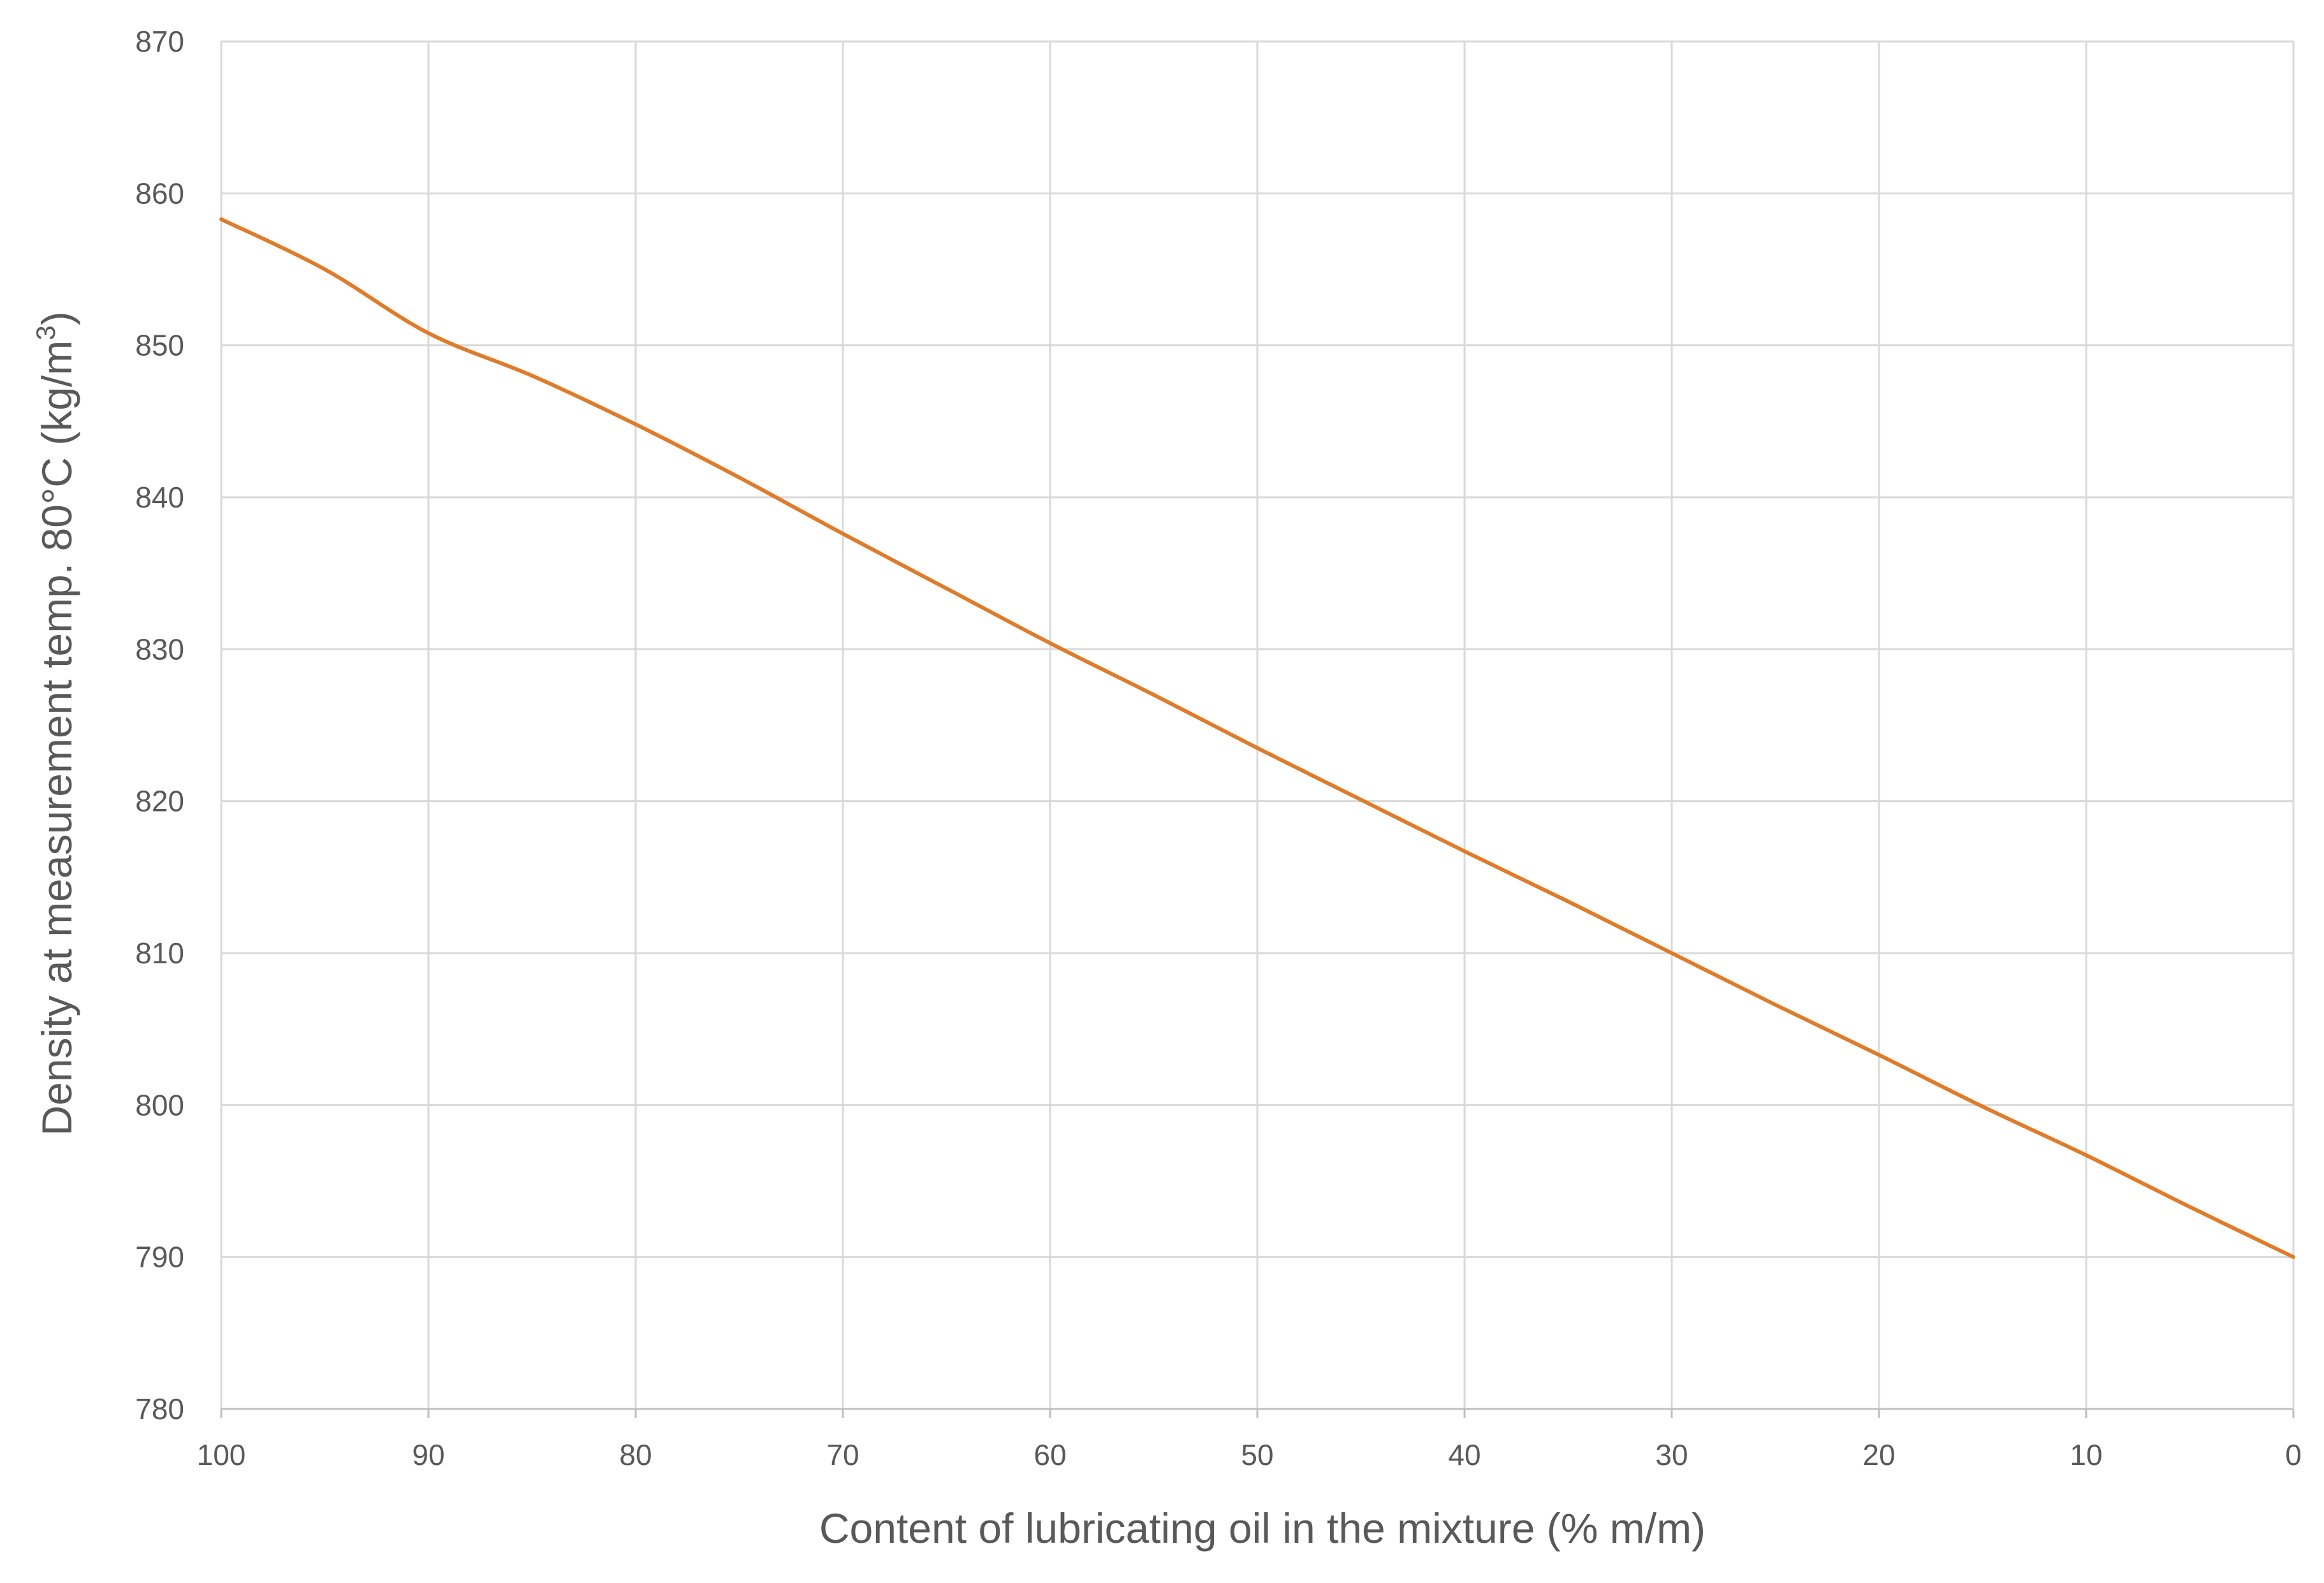  Describe the element at coordinates (159, 345) in the screenshot. I see `y-tick-label: 850` at that location.